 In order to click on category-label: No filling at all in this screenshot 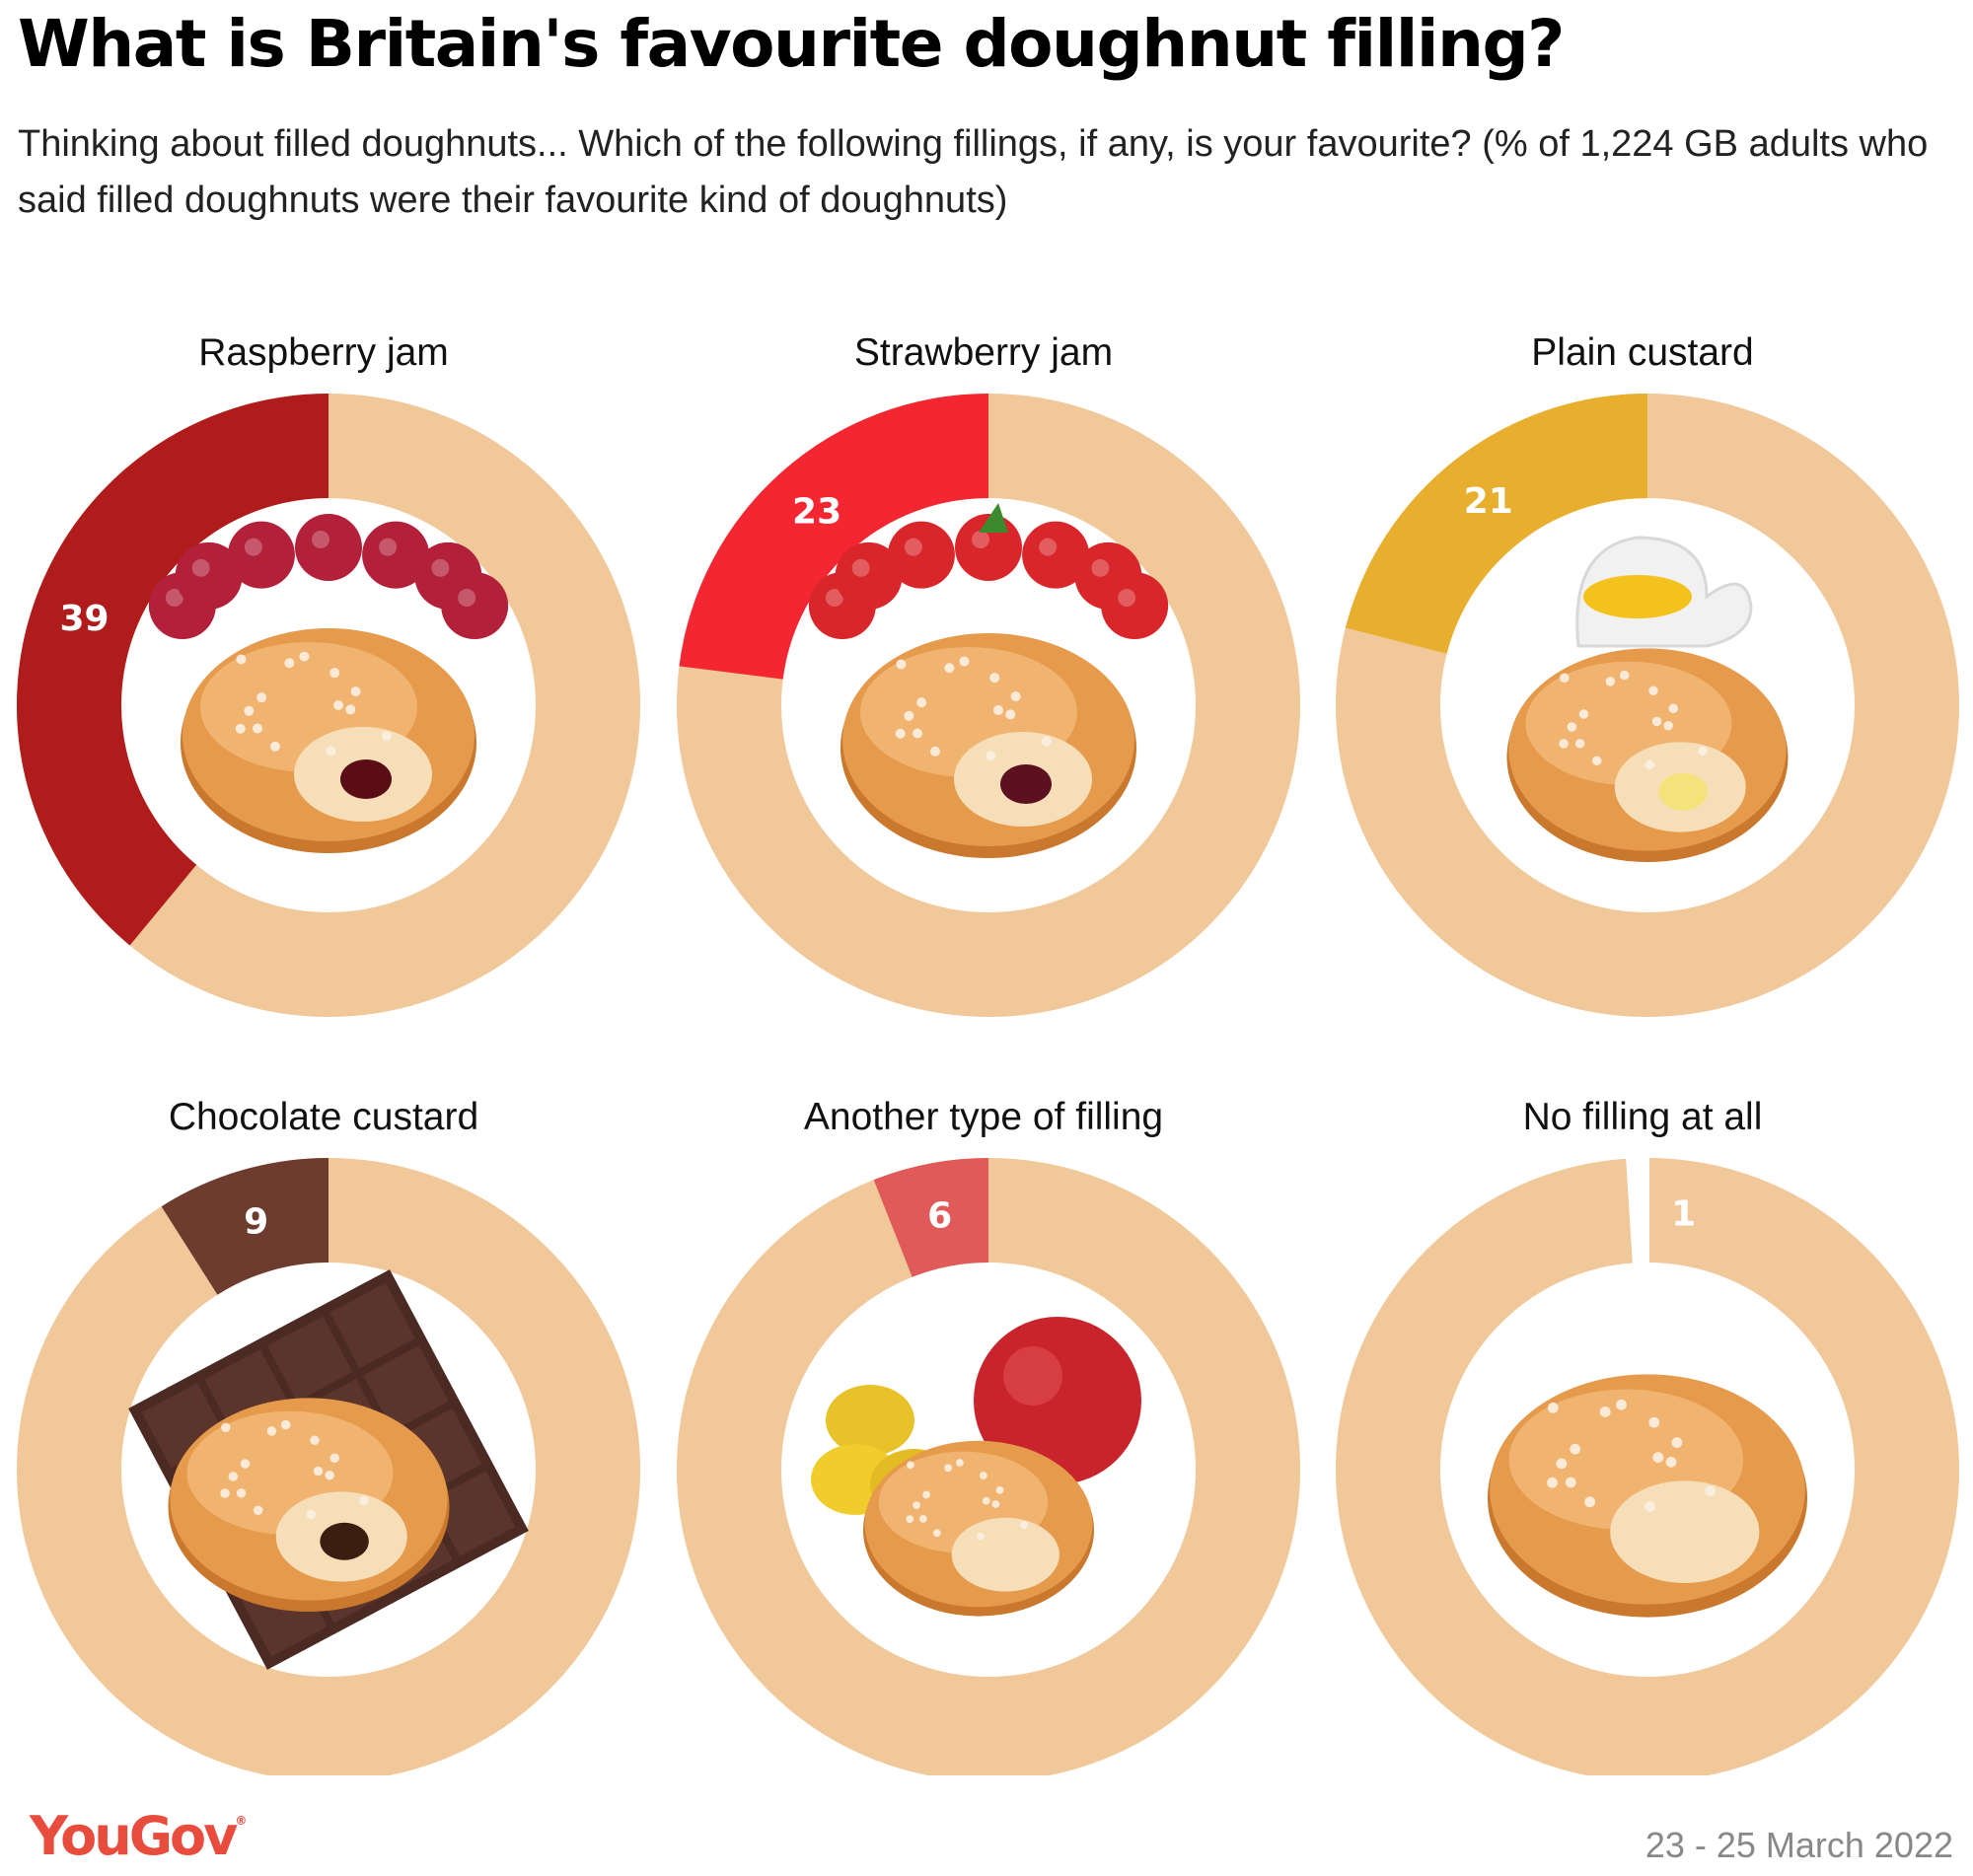, I will do `click(1643, 1117)`.